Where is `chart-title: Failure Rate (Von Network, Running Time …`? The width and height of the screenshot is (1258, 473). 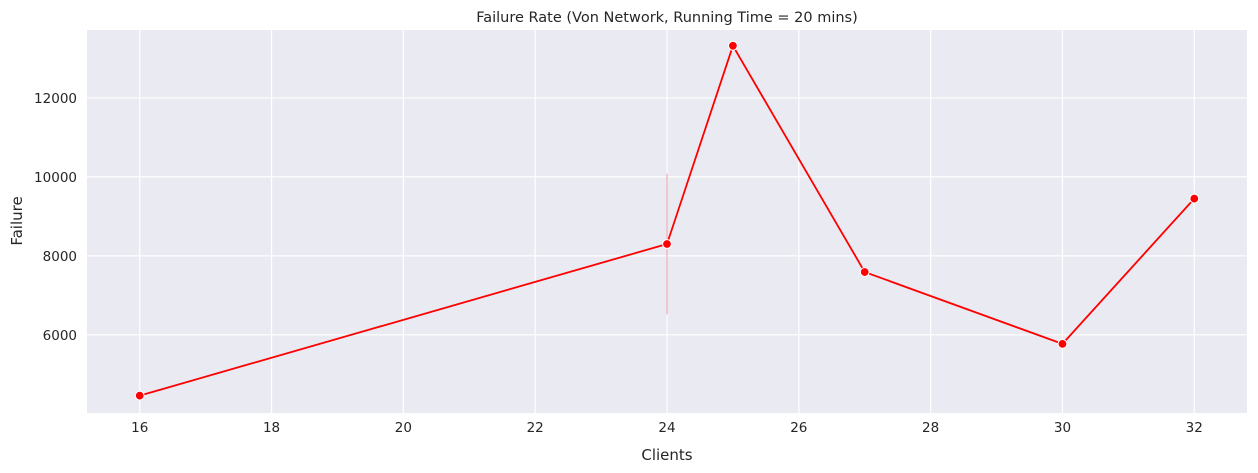
chart-title: Failure Rate (Von Network, Running Time … is located at coordinates (667, 18).